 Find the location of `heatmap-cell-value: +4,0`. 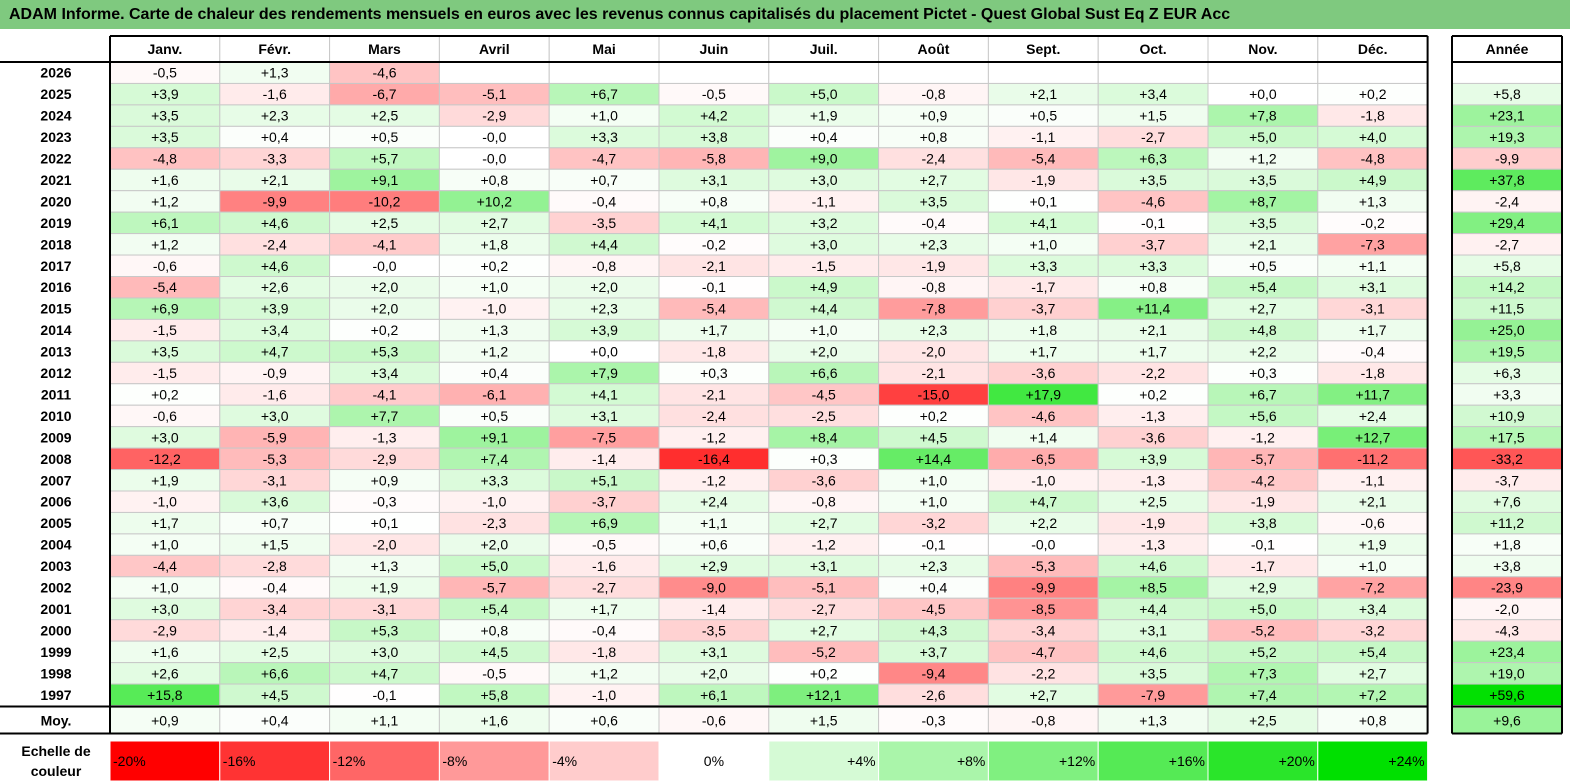

heatmap-cell-value: +4,0 is located at coordinates (1373, 137).